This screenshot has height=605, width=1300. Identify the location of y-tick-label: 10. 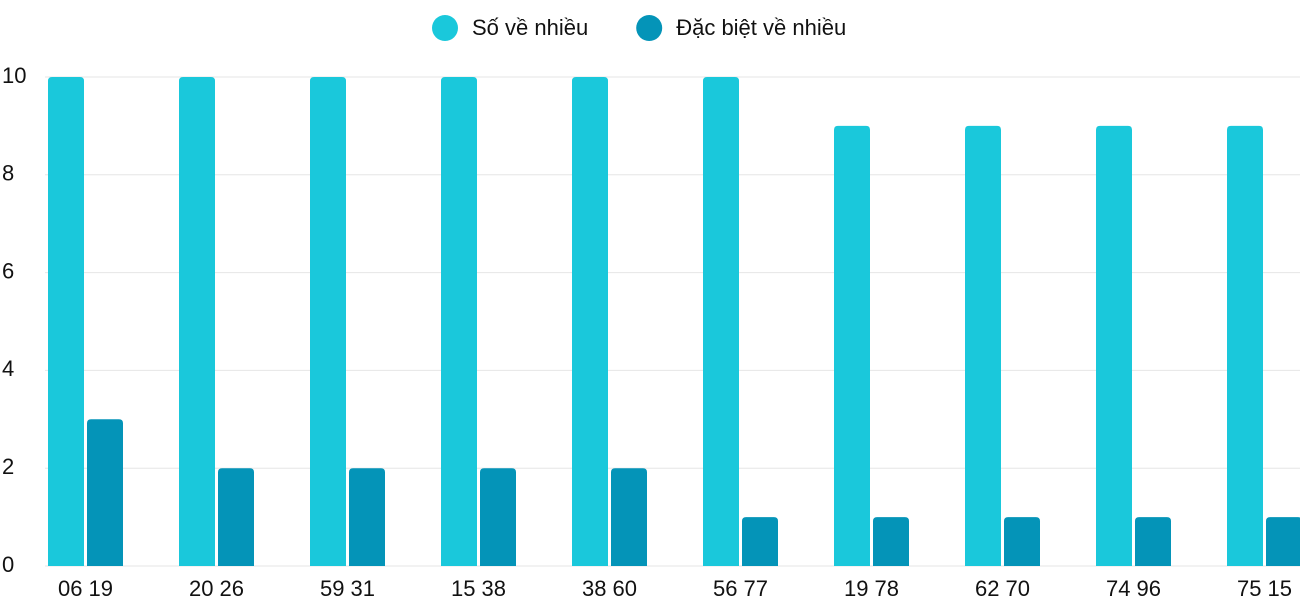
(14, 75).